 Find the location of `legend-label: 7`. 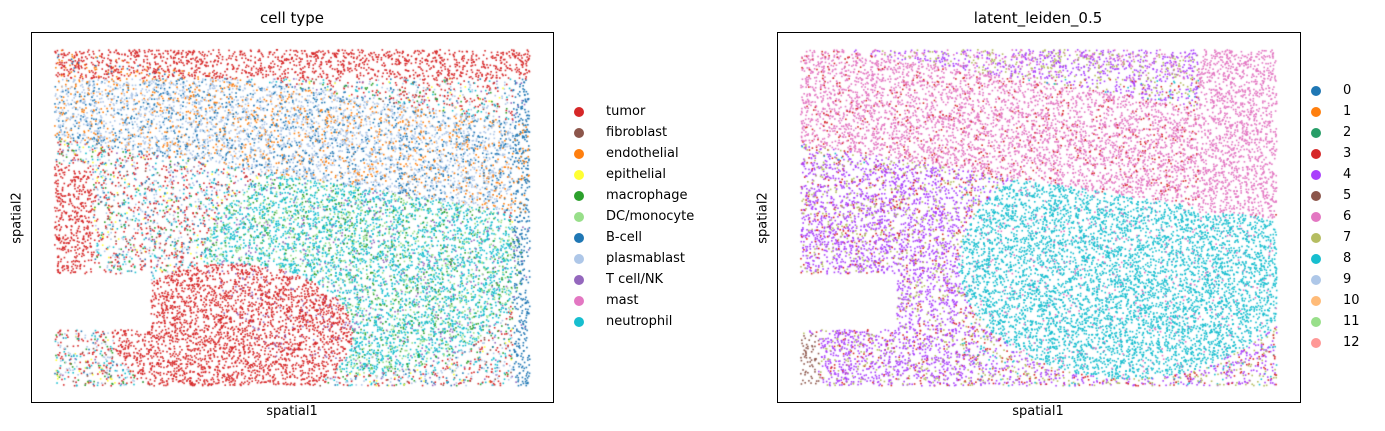

legend-label: 7 is located at coordinates (1347, 237).